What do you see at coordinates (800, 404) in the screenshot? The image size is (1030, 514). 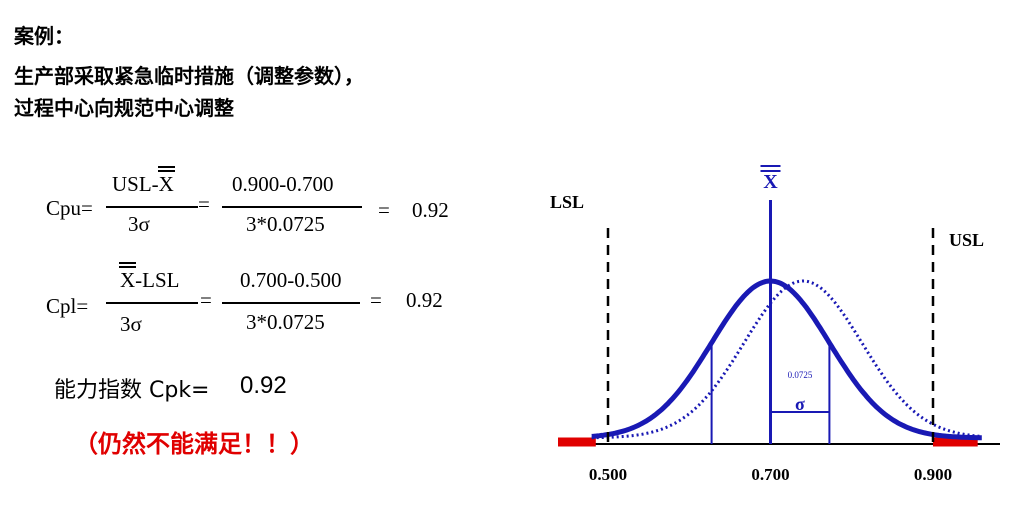 I see `sigma-label: σ` at bounding box center [800, 404].